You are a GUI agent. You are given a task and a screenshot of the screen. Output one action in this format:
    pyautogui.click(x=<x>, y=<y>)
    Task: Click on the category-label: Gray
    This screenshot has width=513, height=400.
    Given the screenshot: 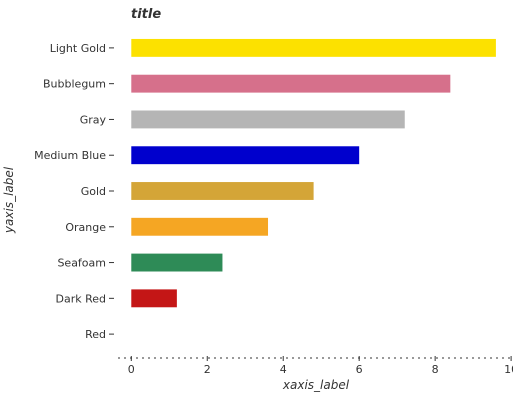 What is the action you would take?
    pyautogui.click(x=93, y=119)
    